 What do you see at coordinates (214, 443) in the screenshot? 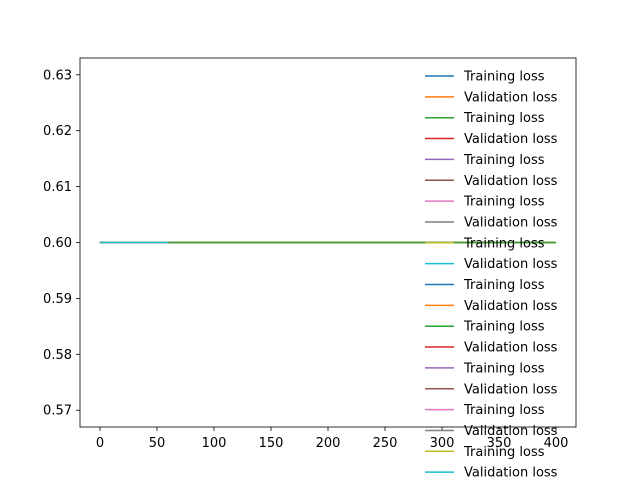
I see `x-tick-label: 100` at bounding box center [214, 443].